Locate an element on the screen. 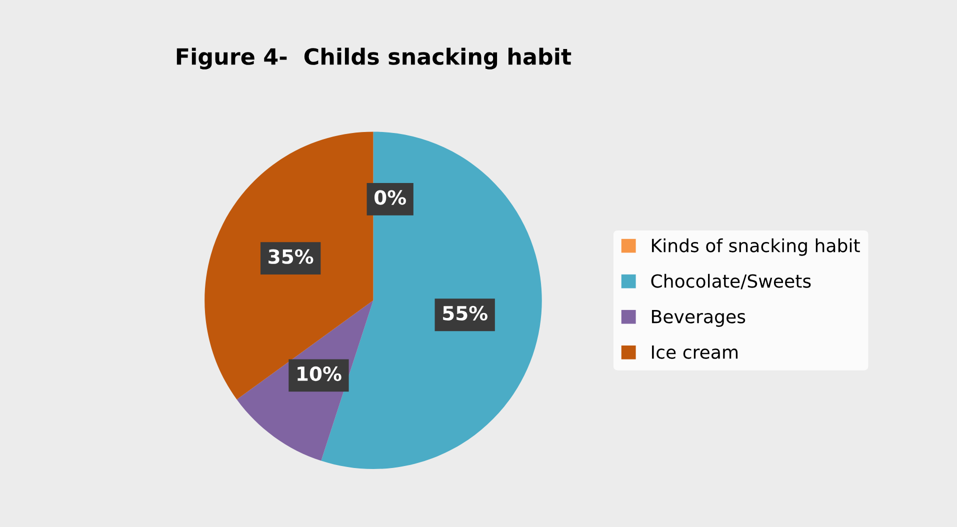 The width and height of the screenshot is (957, 527). data-label: 55% is located at coordinates (465, 313).